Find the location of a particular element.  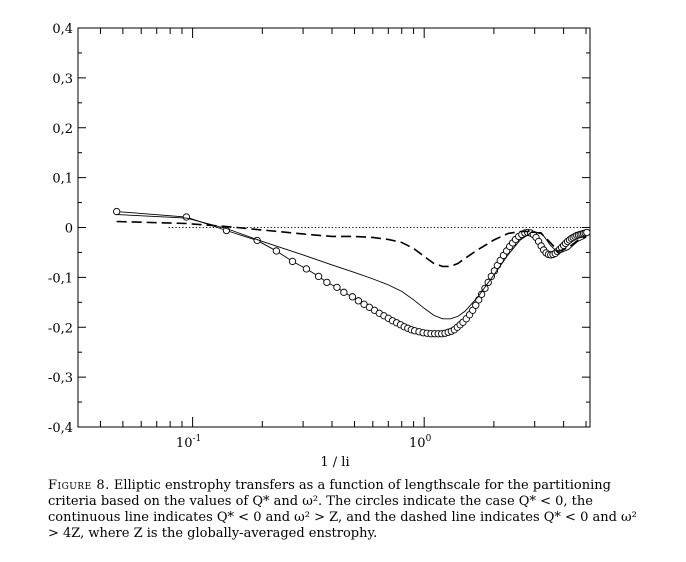

caption-label: Figure 8. is located at coordinates (79, 485).